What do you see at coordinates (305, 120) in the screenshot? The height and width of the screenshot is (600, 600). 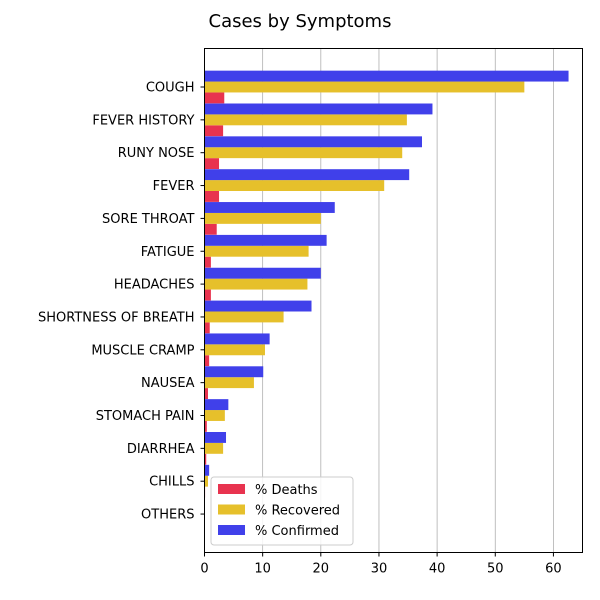 I see `bar-recovered-fever-history` at bounding box center [305, 120].